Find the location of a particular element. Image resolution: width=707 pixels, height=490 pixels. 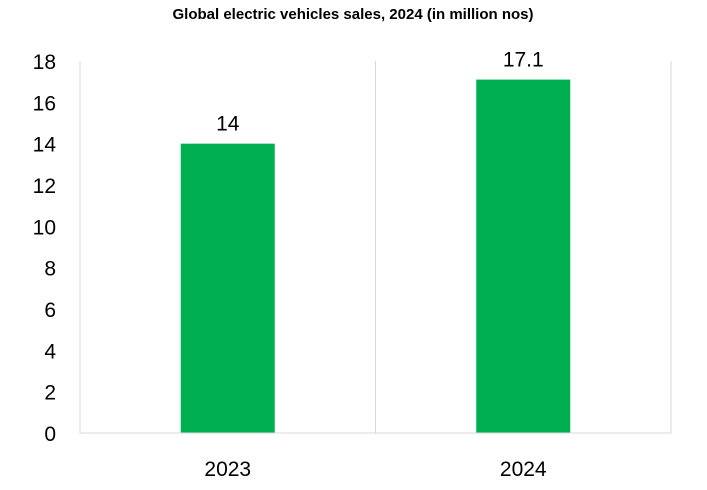

y-tick-label: 0 is located at coordinates (50, 434).